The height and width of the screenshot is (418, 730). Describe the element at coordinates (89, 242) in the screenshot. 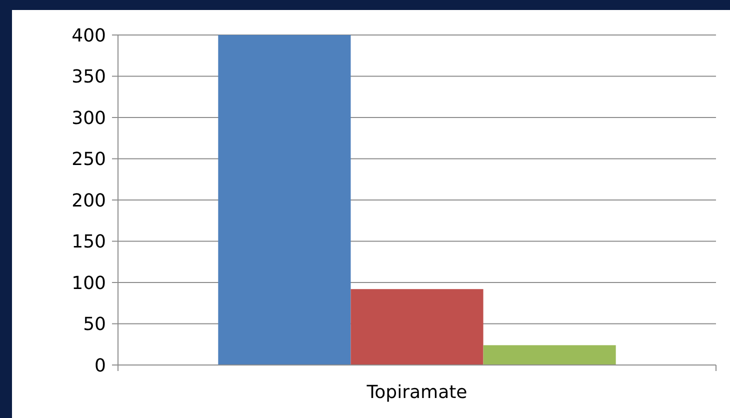

I see `y-tick-label: 150` at that location.